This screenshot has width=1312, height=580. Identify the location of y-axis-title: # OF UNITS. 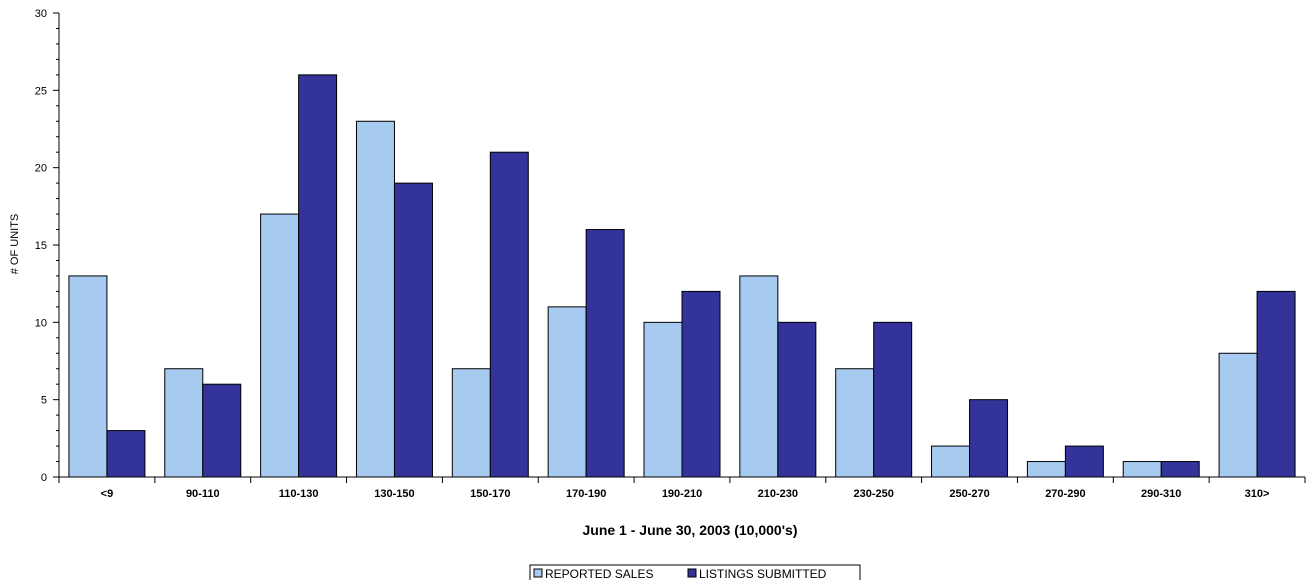
(15, 244).